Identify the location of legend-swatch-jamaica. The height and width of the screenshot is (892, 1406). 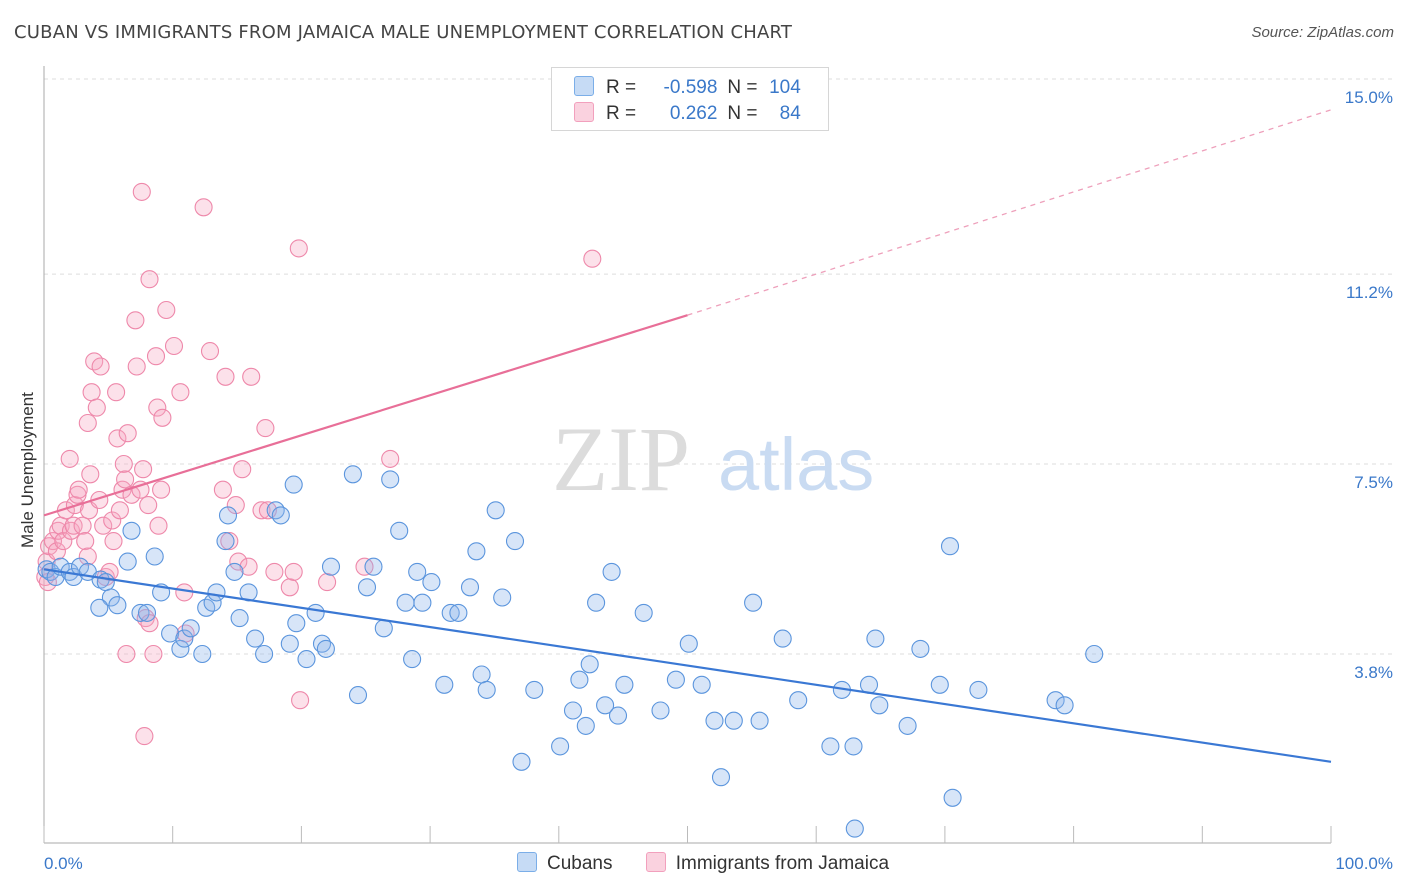
(584, 112).